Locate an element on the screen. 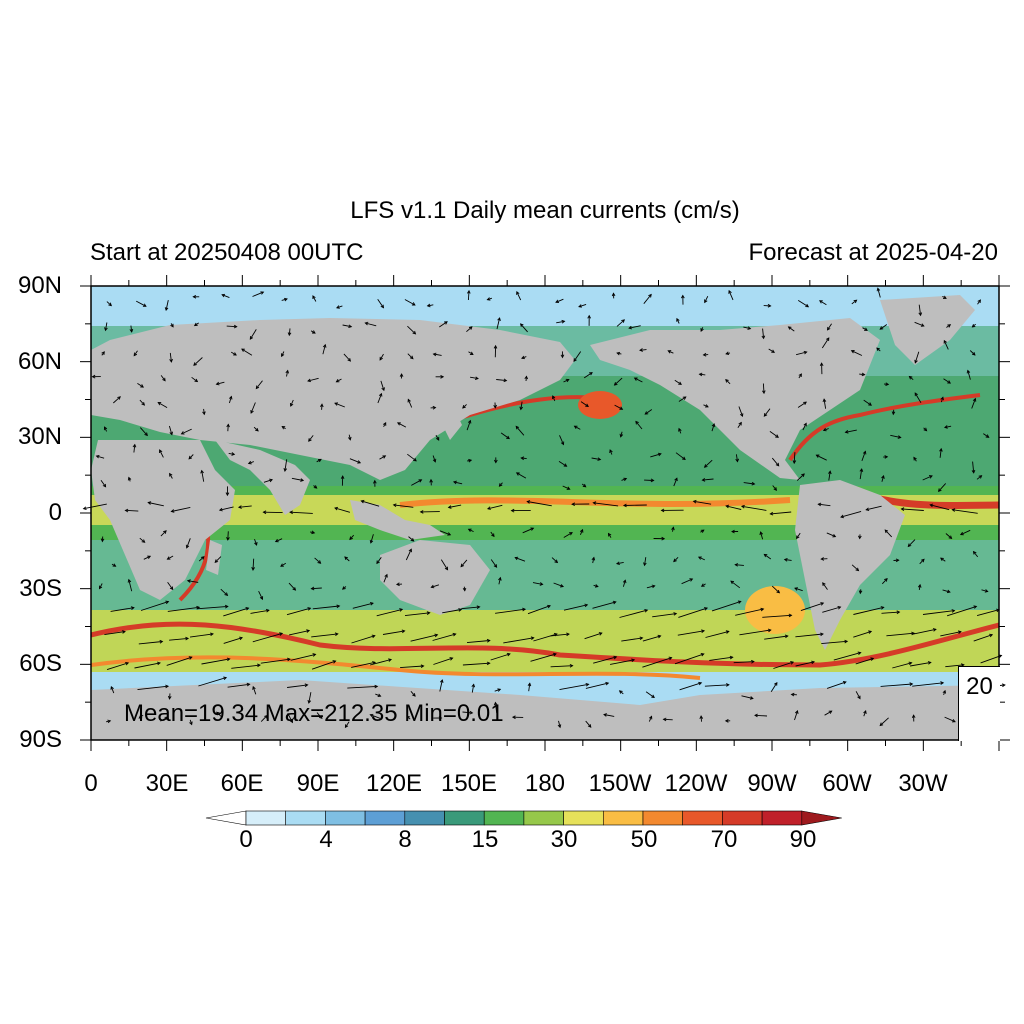 The height and width of the screenshot is (1024, 1024). south-america-land is located at coordinates (850, 565).